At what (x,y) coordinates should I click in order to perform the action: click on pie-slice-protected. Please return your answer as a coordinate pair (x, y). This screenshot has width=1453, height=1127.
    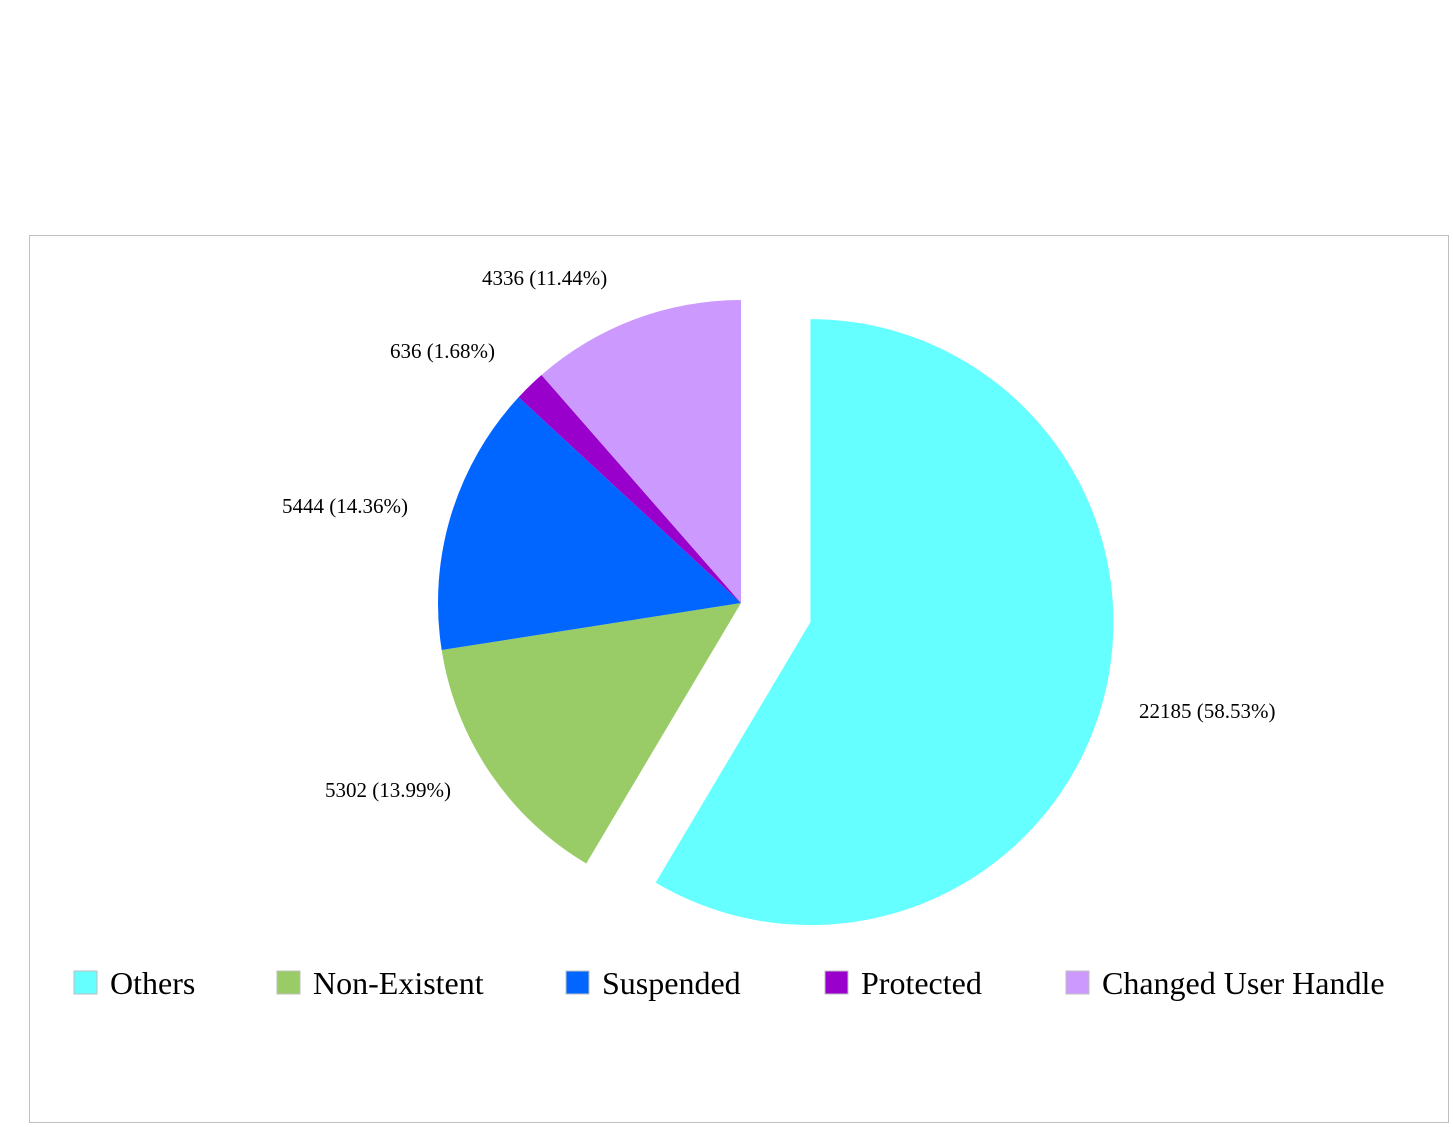
    Looking at the image, I should click on (629, 488).